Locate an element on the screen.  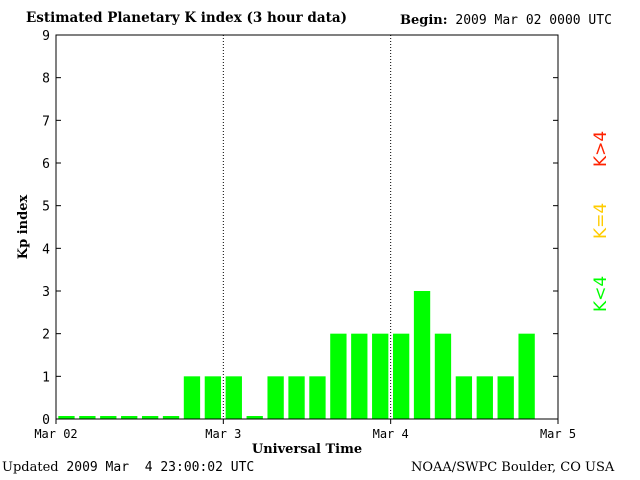
x-tick-label-1: Mar 3 is located at coordinates (223, 434).